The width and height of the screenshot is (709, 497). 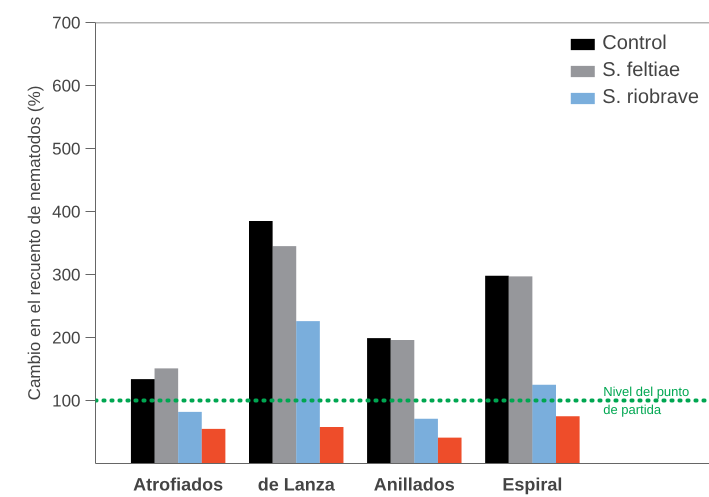 I want to click on y-tick-label: 700, so click(x=66, y=23).